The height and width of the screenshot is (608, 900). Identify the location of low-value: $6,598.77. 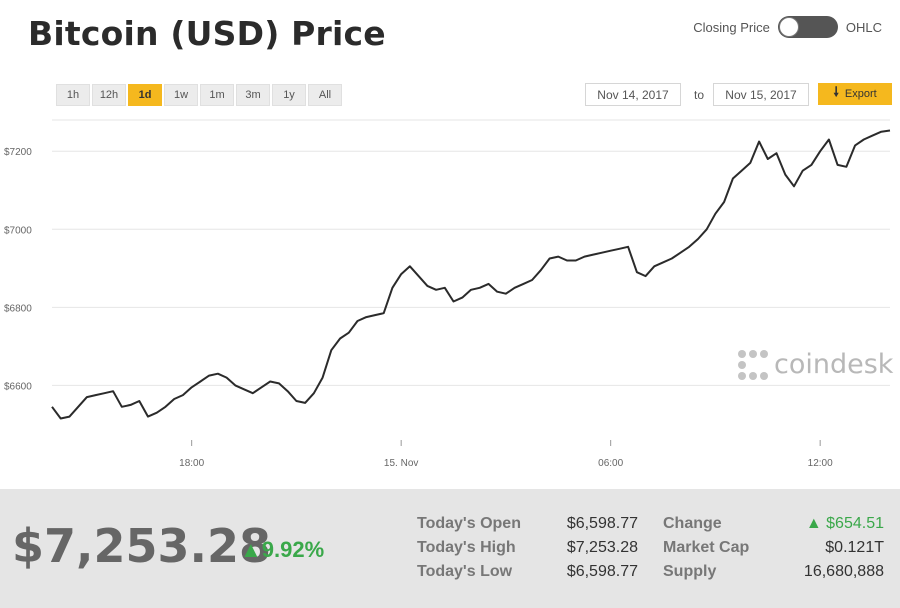
(602, 571).